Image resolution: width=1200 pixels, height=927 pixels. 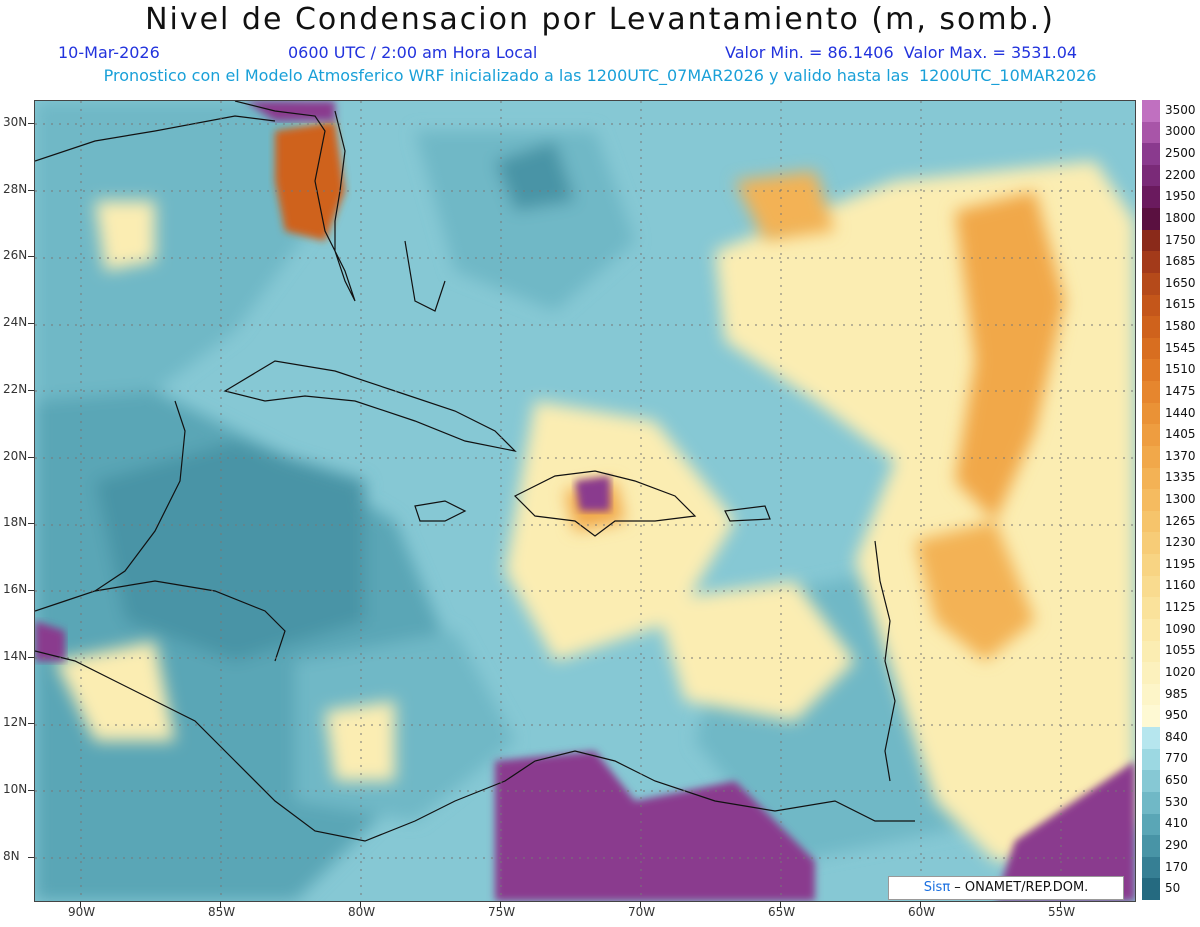 I want to click on legend-value-label: 1300, so click(x=1180, y=499).